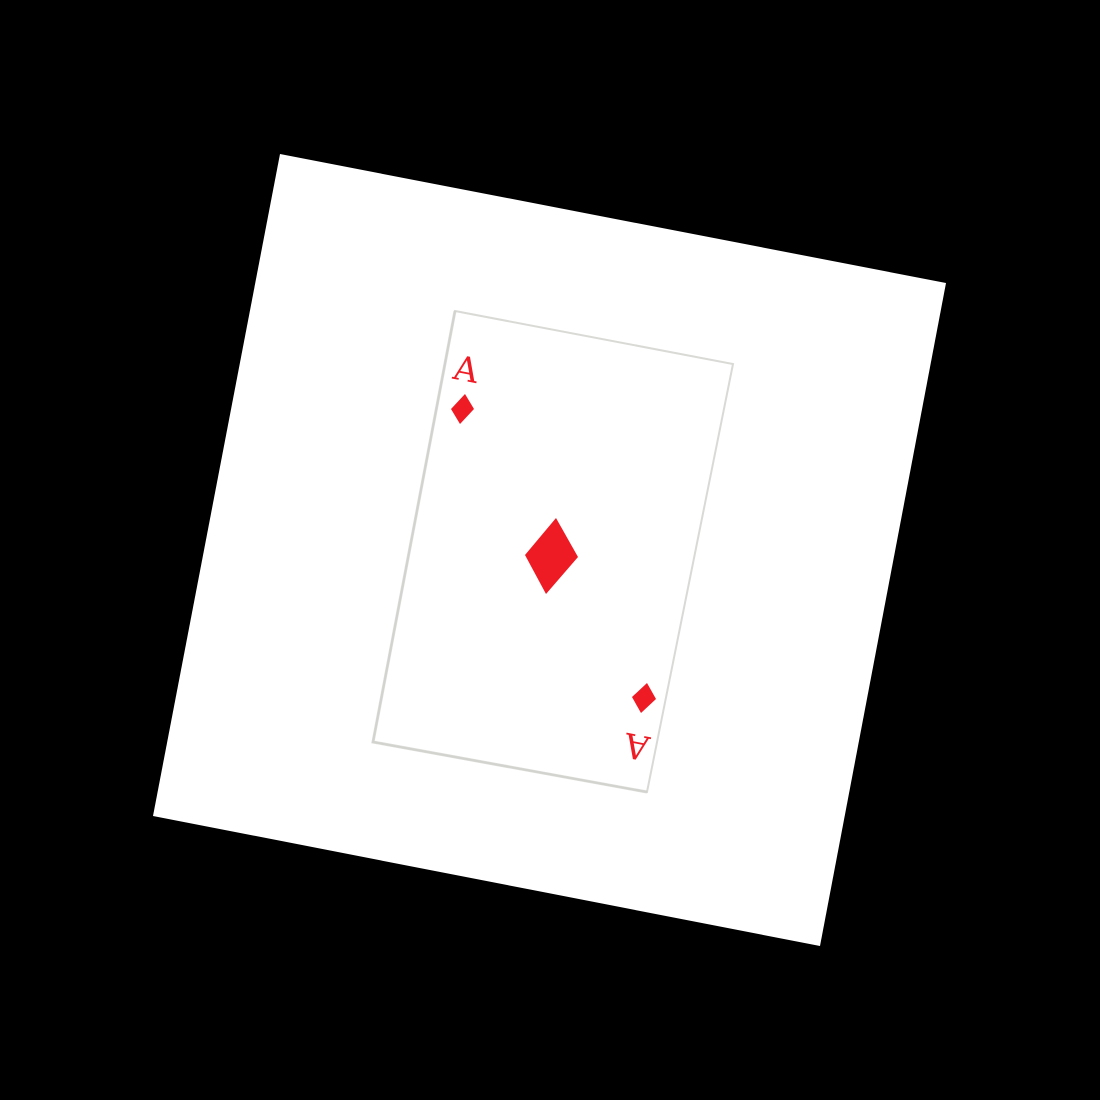 This screenshot has height=1100, width=1100. I want to click on top-diamond-icon, so click(462, 409).